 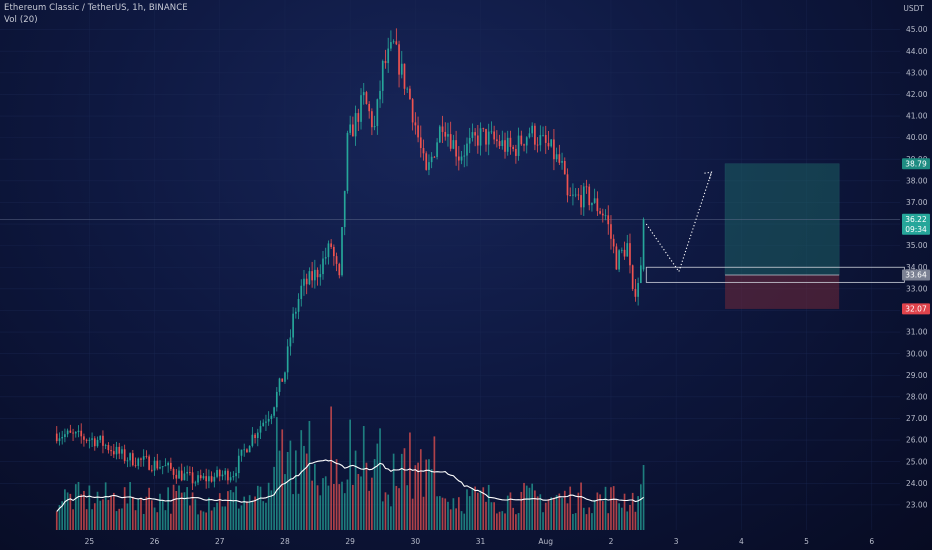 What do you see at coordinates (917, 116) in the screenshot?
I see `y-tick-label: 41.00` at bounding box center [917, 116].